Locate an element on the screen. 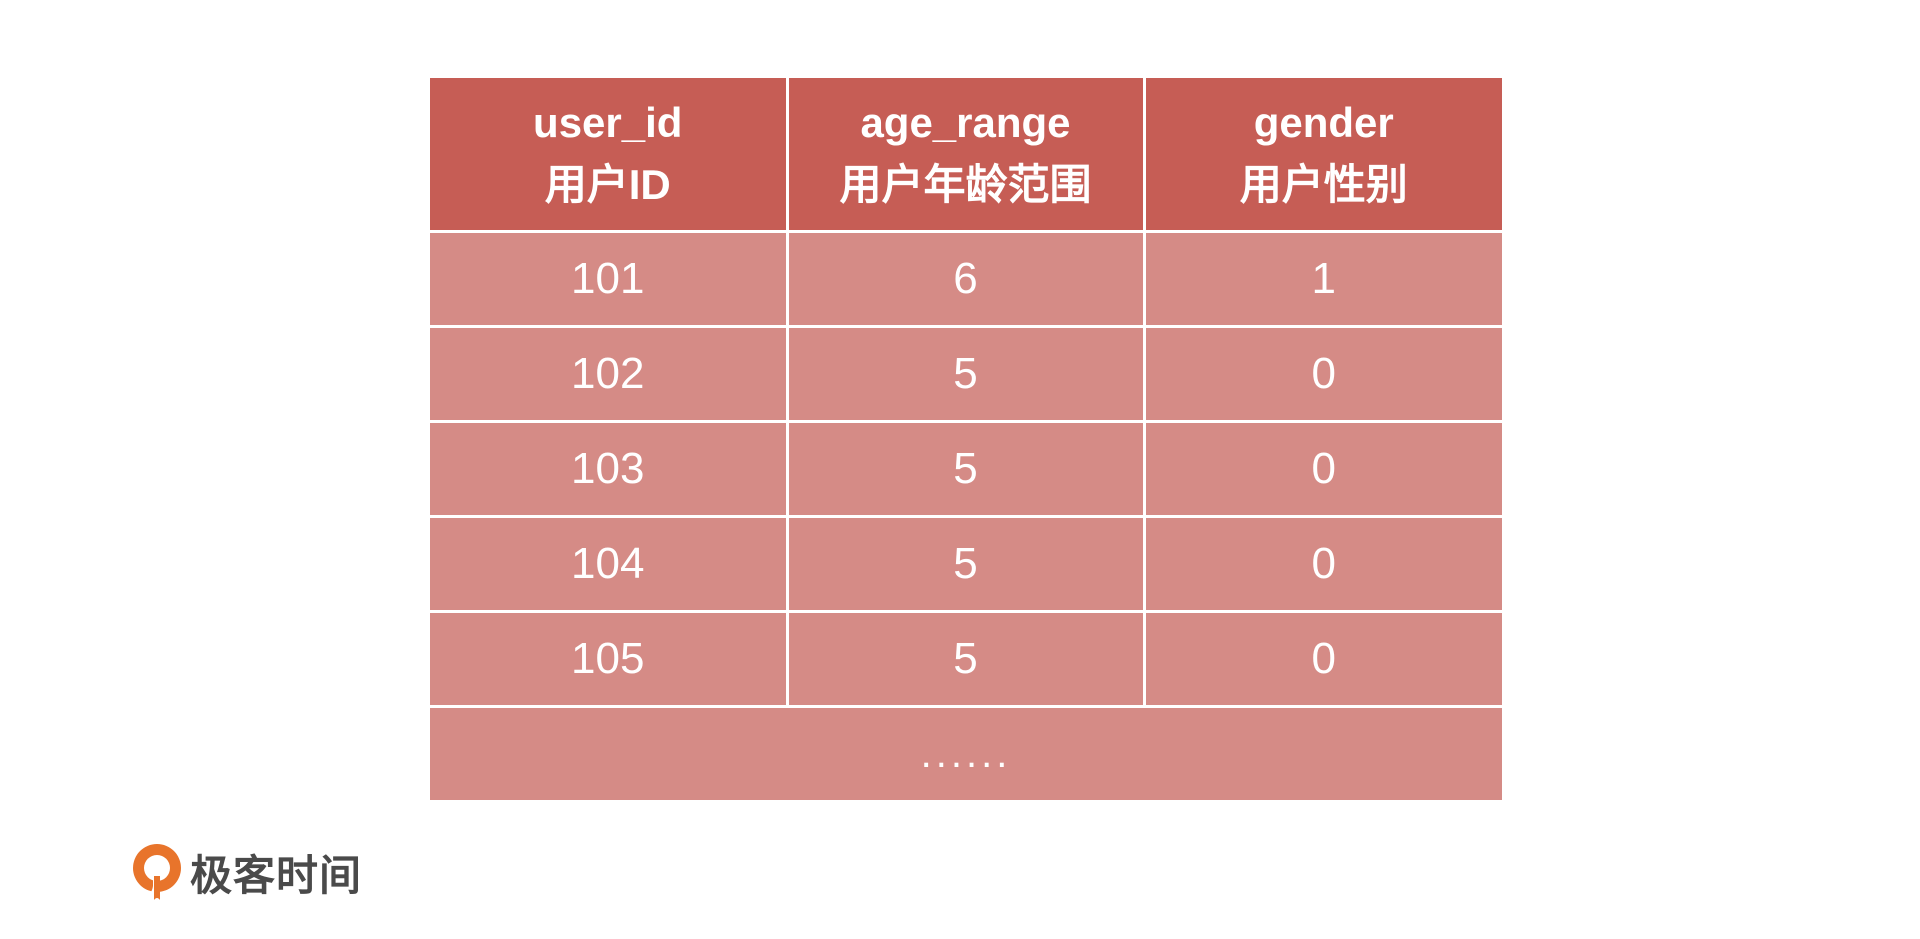 The height and width of the screenshot is (939, 1920). column-header-en: user_id is located at coordinates (608, 122).